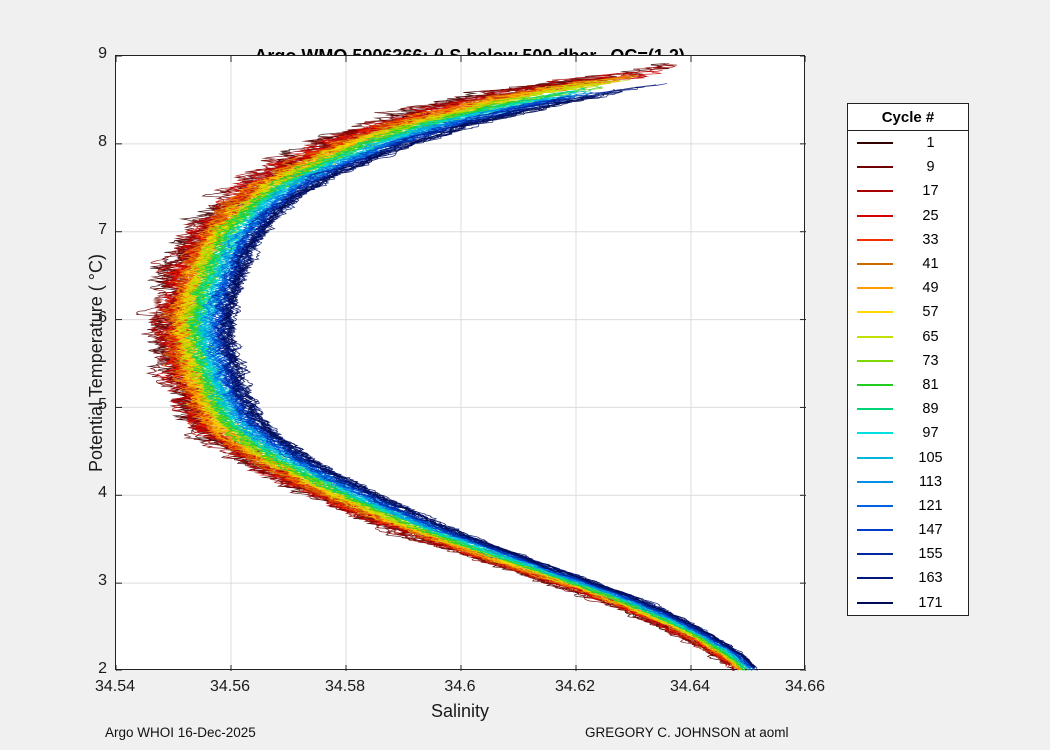  What do you see at coordinates (930, 554) in the screenshot?
I see `legend-cycle-label: 155` at bounding box center [930, 554].